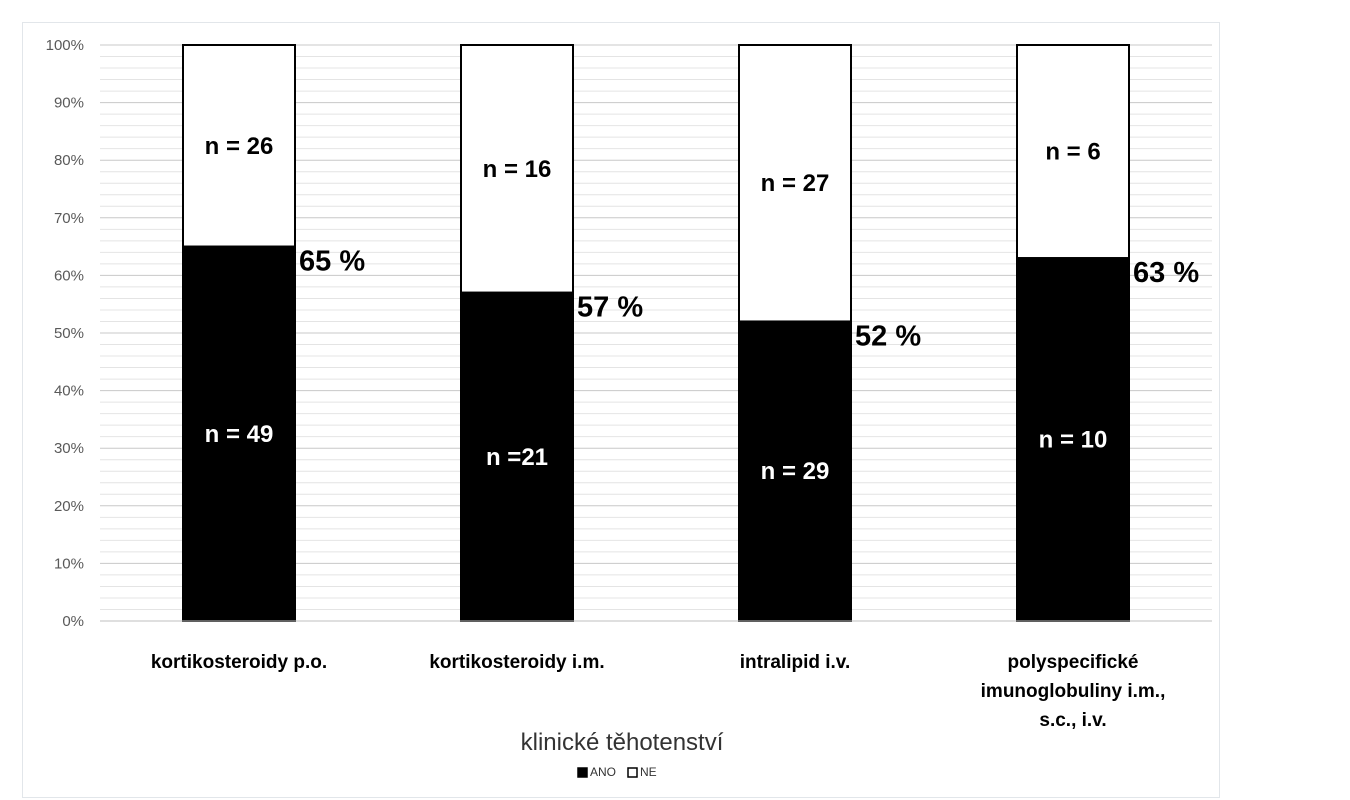 The height and width of the screenshot is (800, 1350). What do you see at coordinates (795, 662) in the screenshot?
I see `category-label: intralipid i.v.` at bounding box center [795, 662].